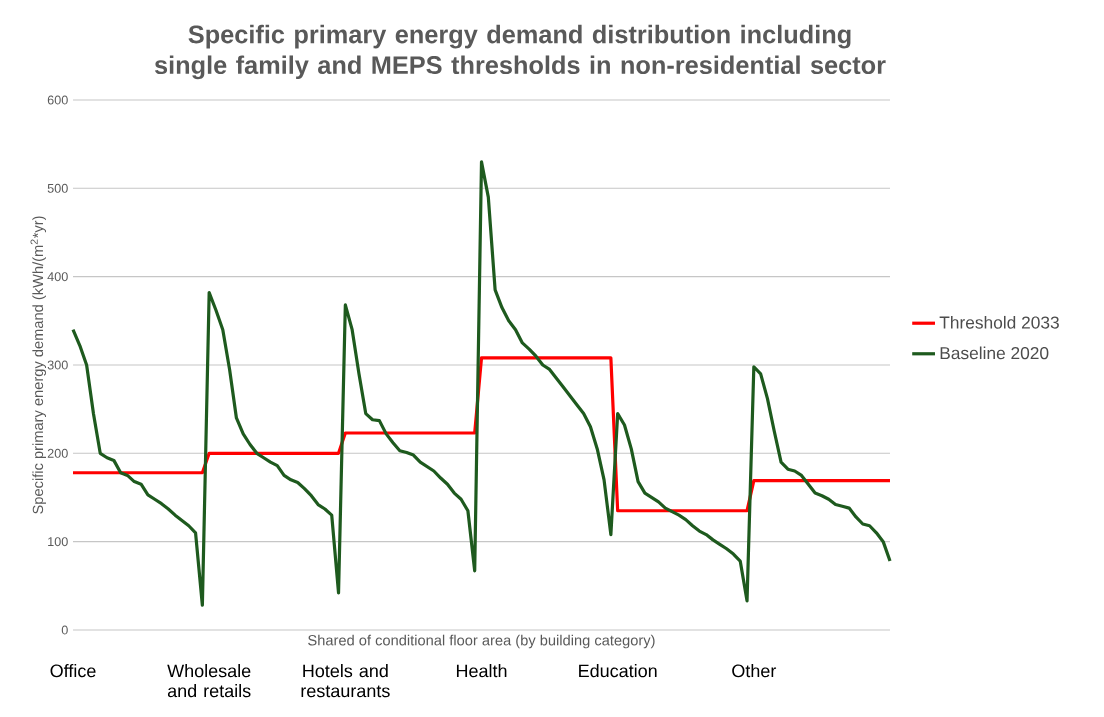 The image size is (1104, 717). Describe the element at coordinates (345, 681) in the screenshot. I see `x-tick-label: Hotels and restaurants` at that location.